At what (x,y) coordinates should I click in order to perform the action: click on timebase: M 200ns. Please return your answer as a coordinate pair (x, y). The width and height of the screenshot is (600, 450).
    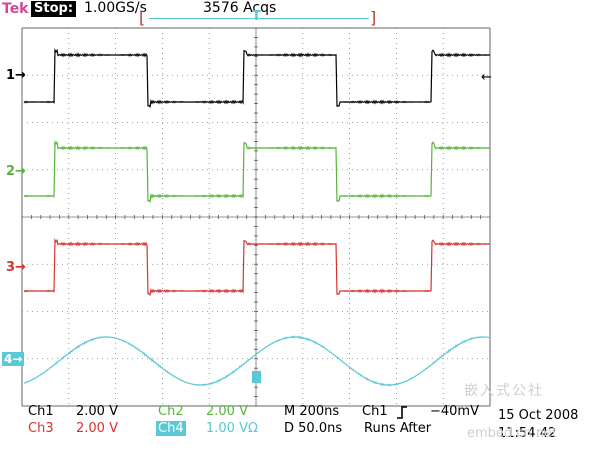
    Looking at the image, I should click on (312, 411).